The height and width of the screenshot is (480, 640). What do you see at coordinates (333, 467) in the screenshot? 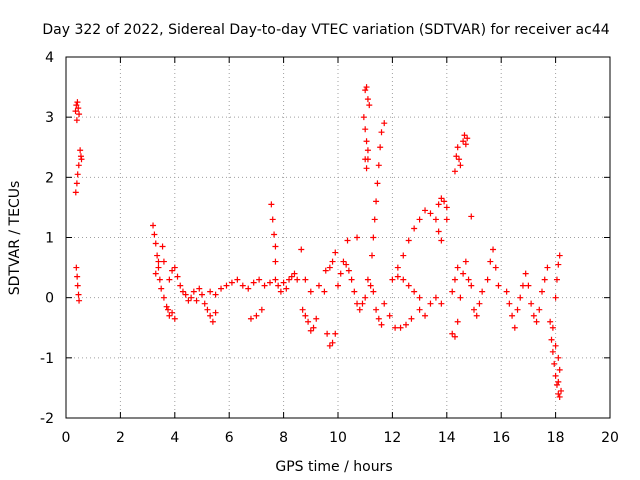
I see `x-axis-label: GPS time / hours` at bounding box center [333, 467].